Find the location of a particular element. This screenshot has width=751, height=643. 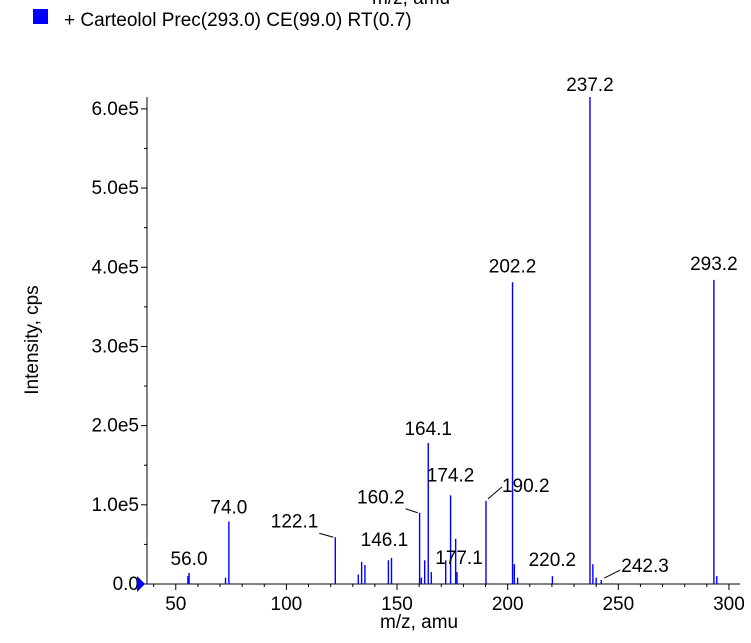

x-axis-title: m/z, amu is located at coordinates (419, 622).